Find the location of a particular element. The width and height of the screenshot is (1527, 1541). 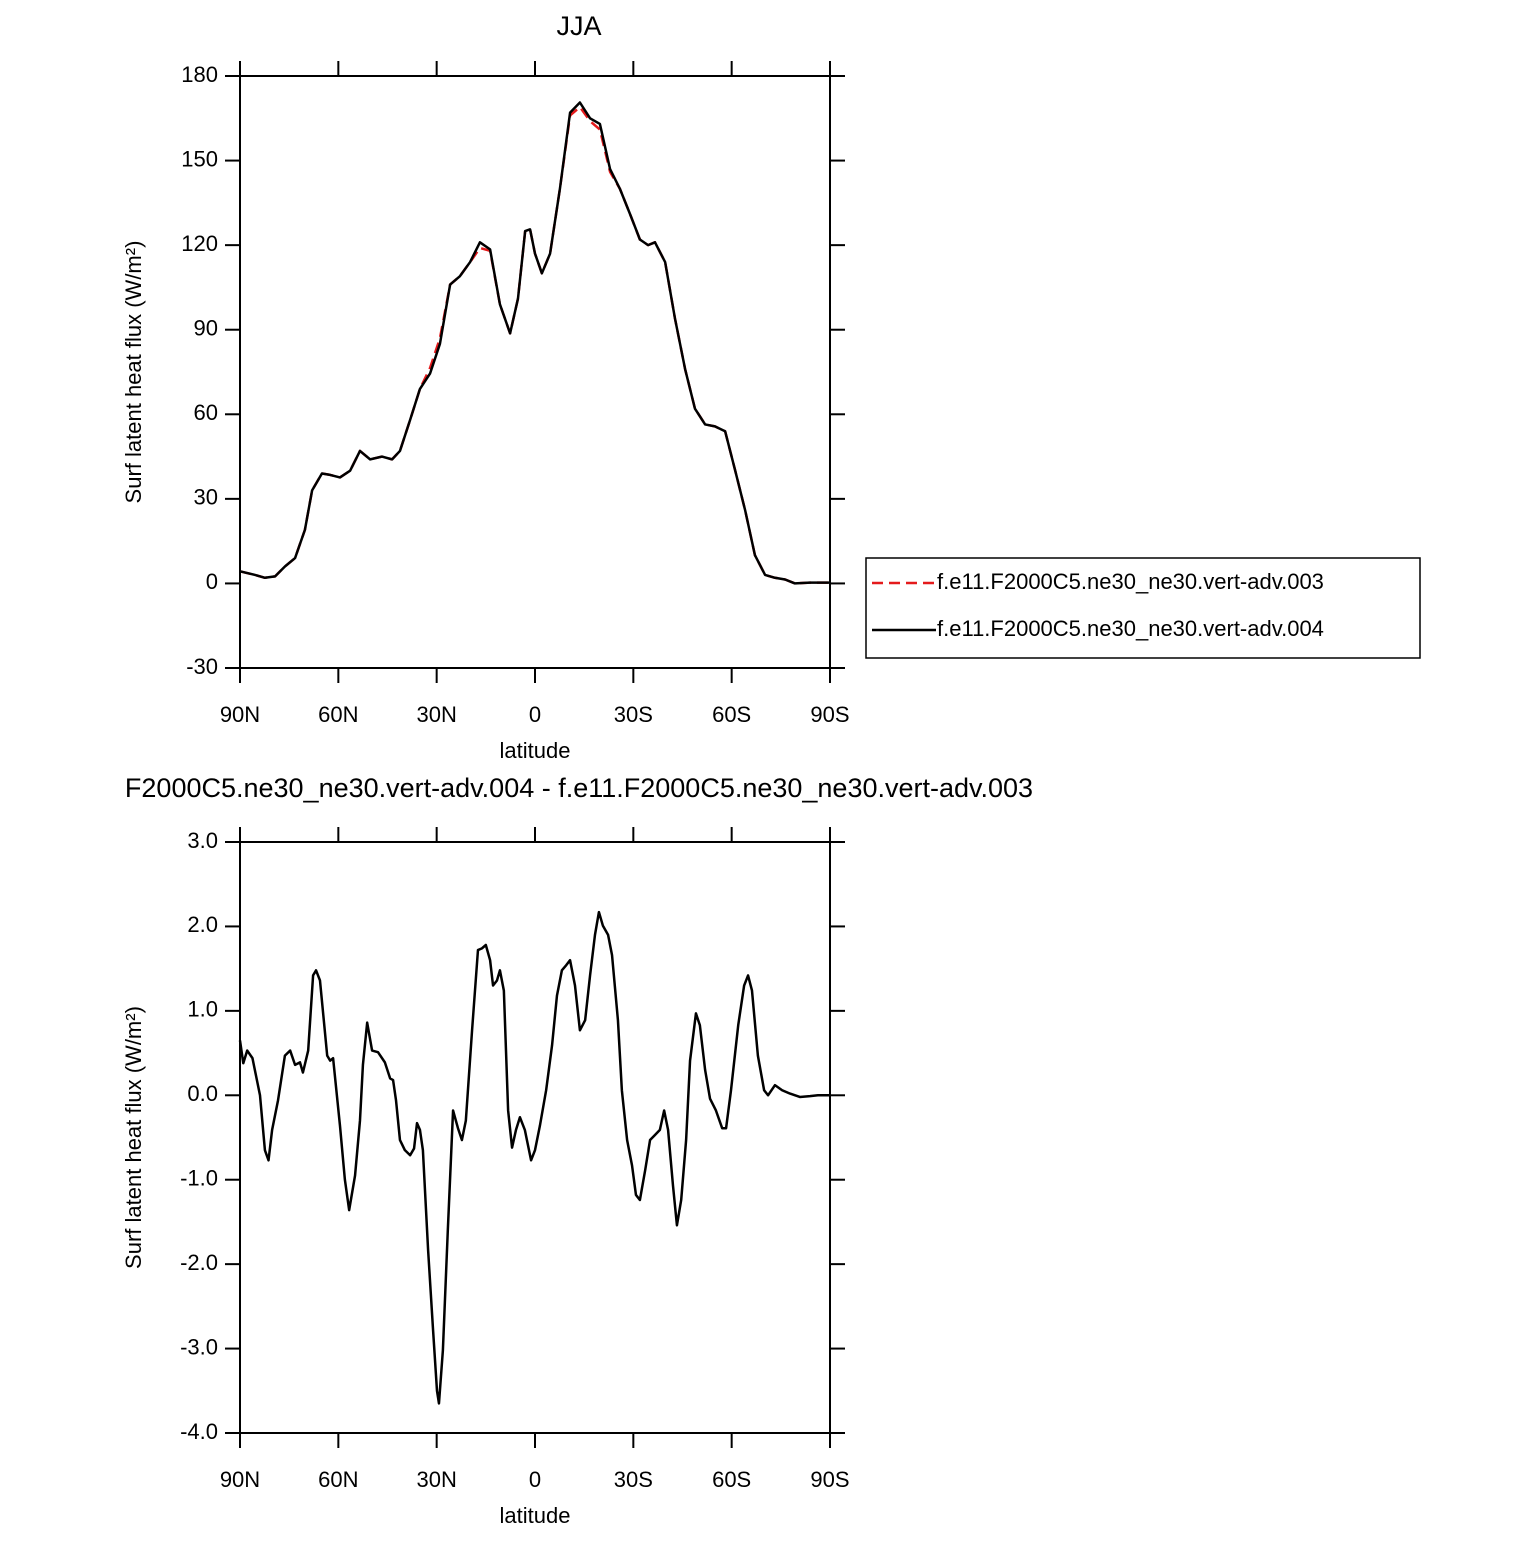

y-tick-label: 1.0 is located at coordinates (202, 1009).